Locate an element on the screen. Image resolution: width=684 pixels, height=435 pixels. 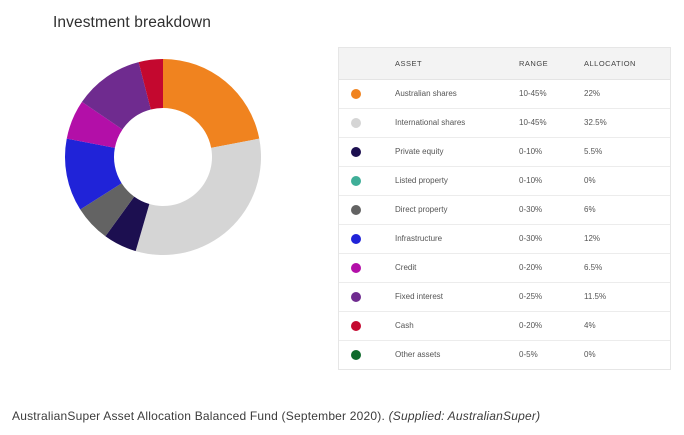
table-row: Australian shares 10-45% 22% is located at coordinates (504, 94).